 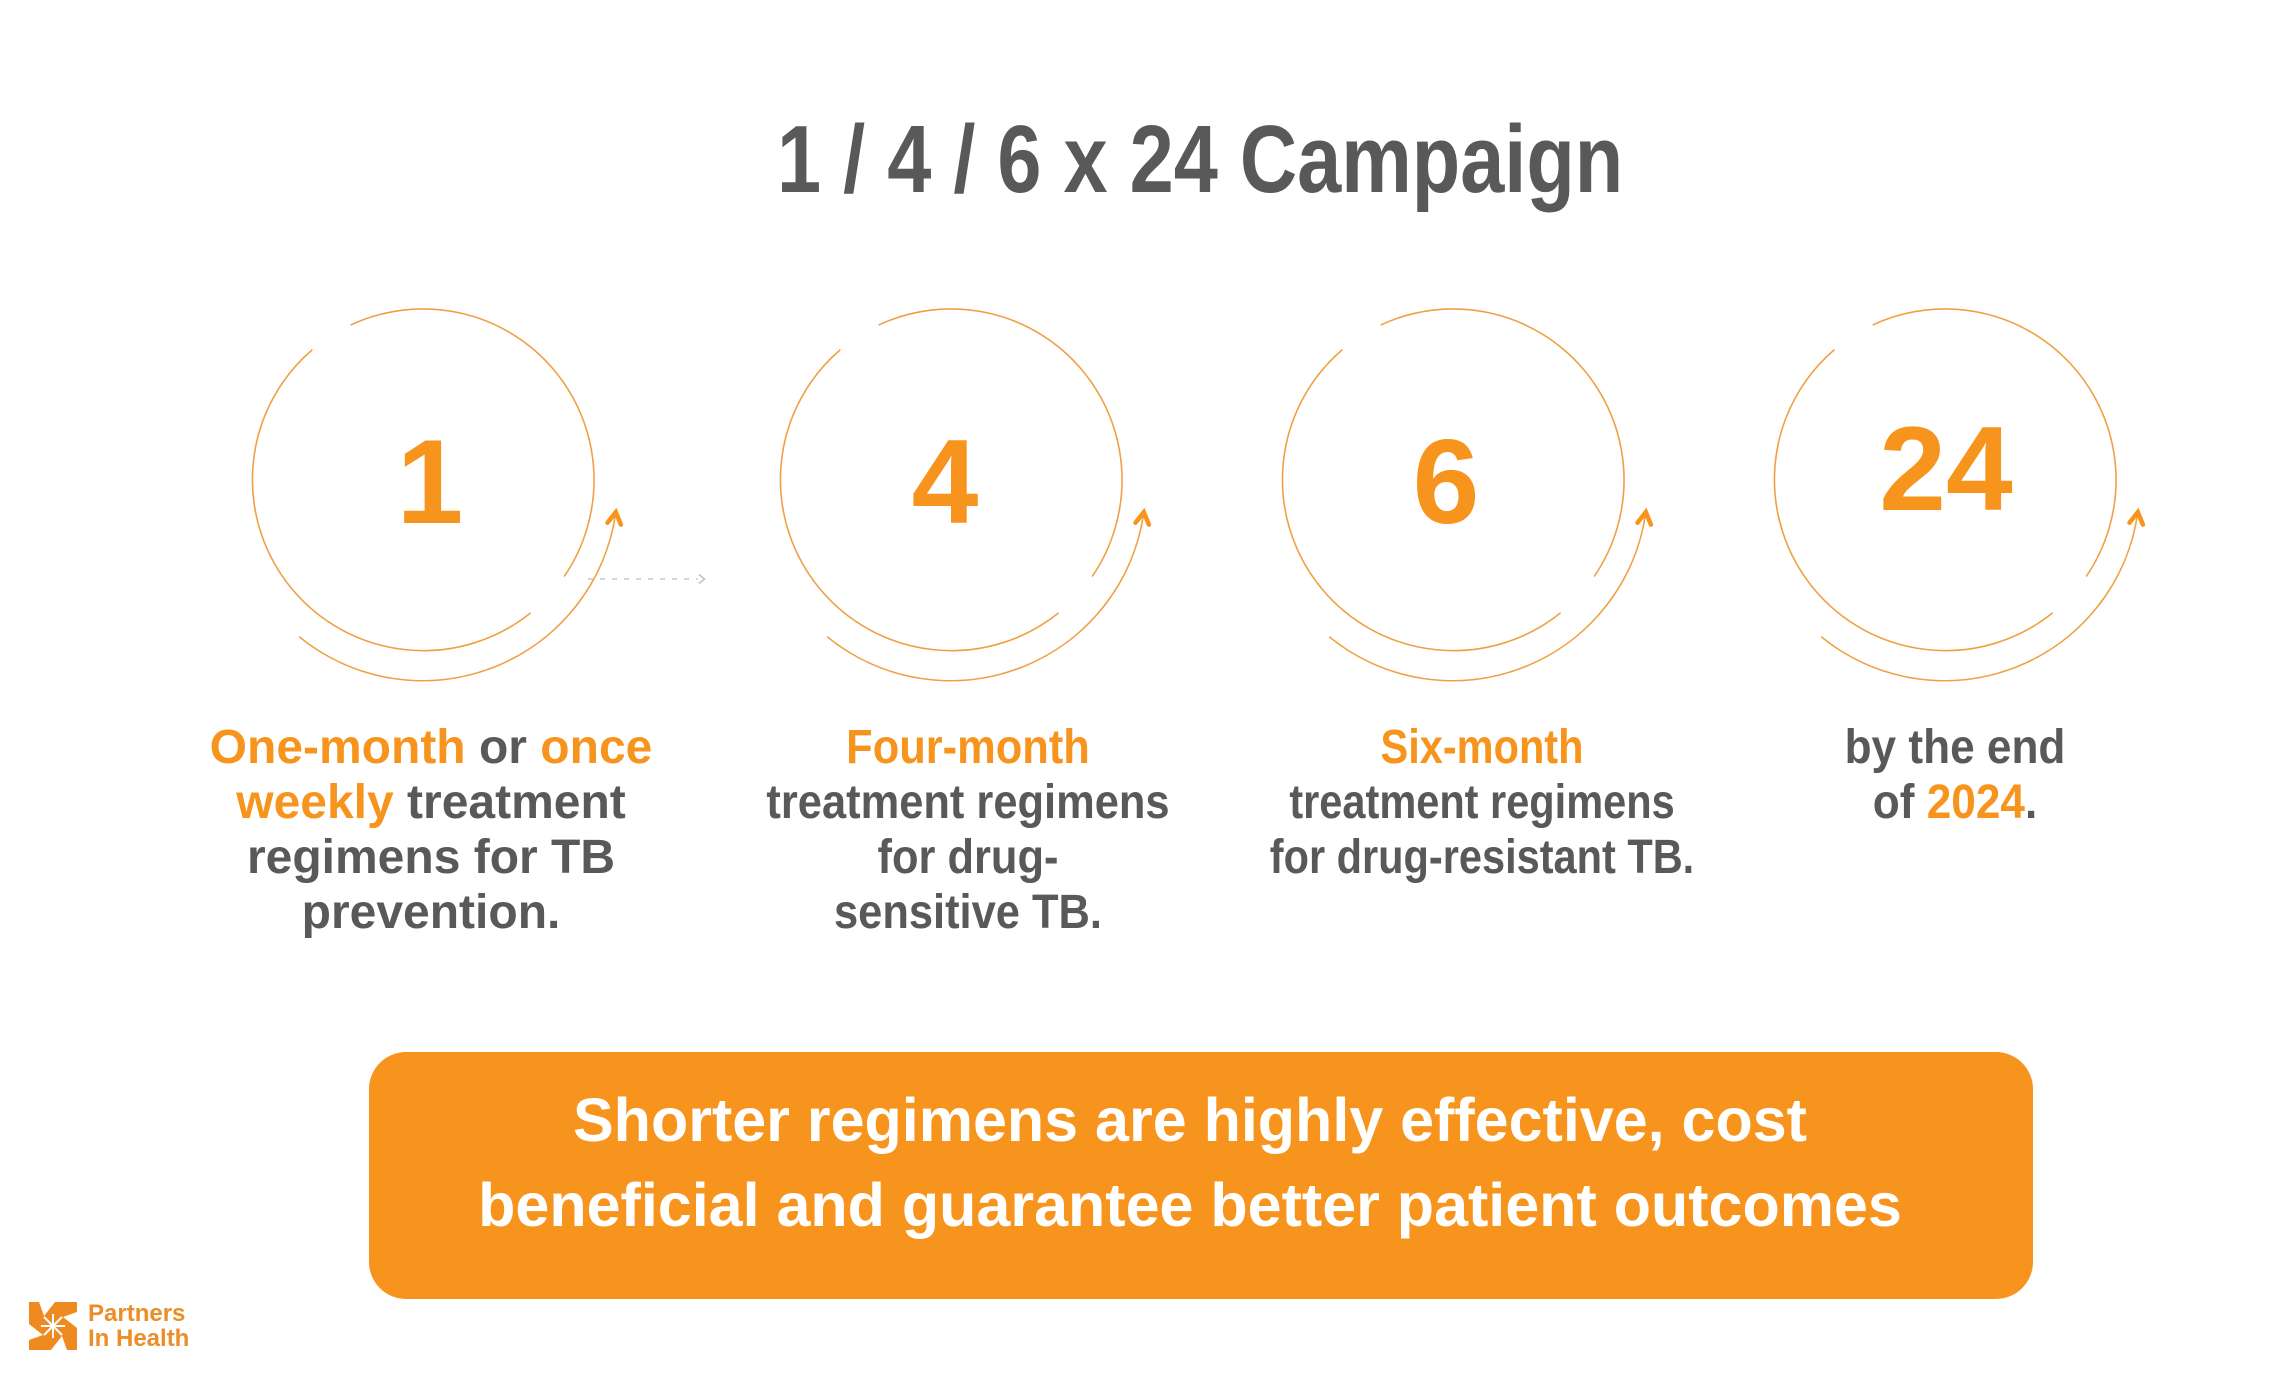 I want to click on svg-text: 1, so click(x=430, y=482).